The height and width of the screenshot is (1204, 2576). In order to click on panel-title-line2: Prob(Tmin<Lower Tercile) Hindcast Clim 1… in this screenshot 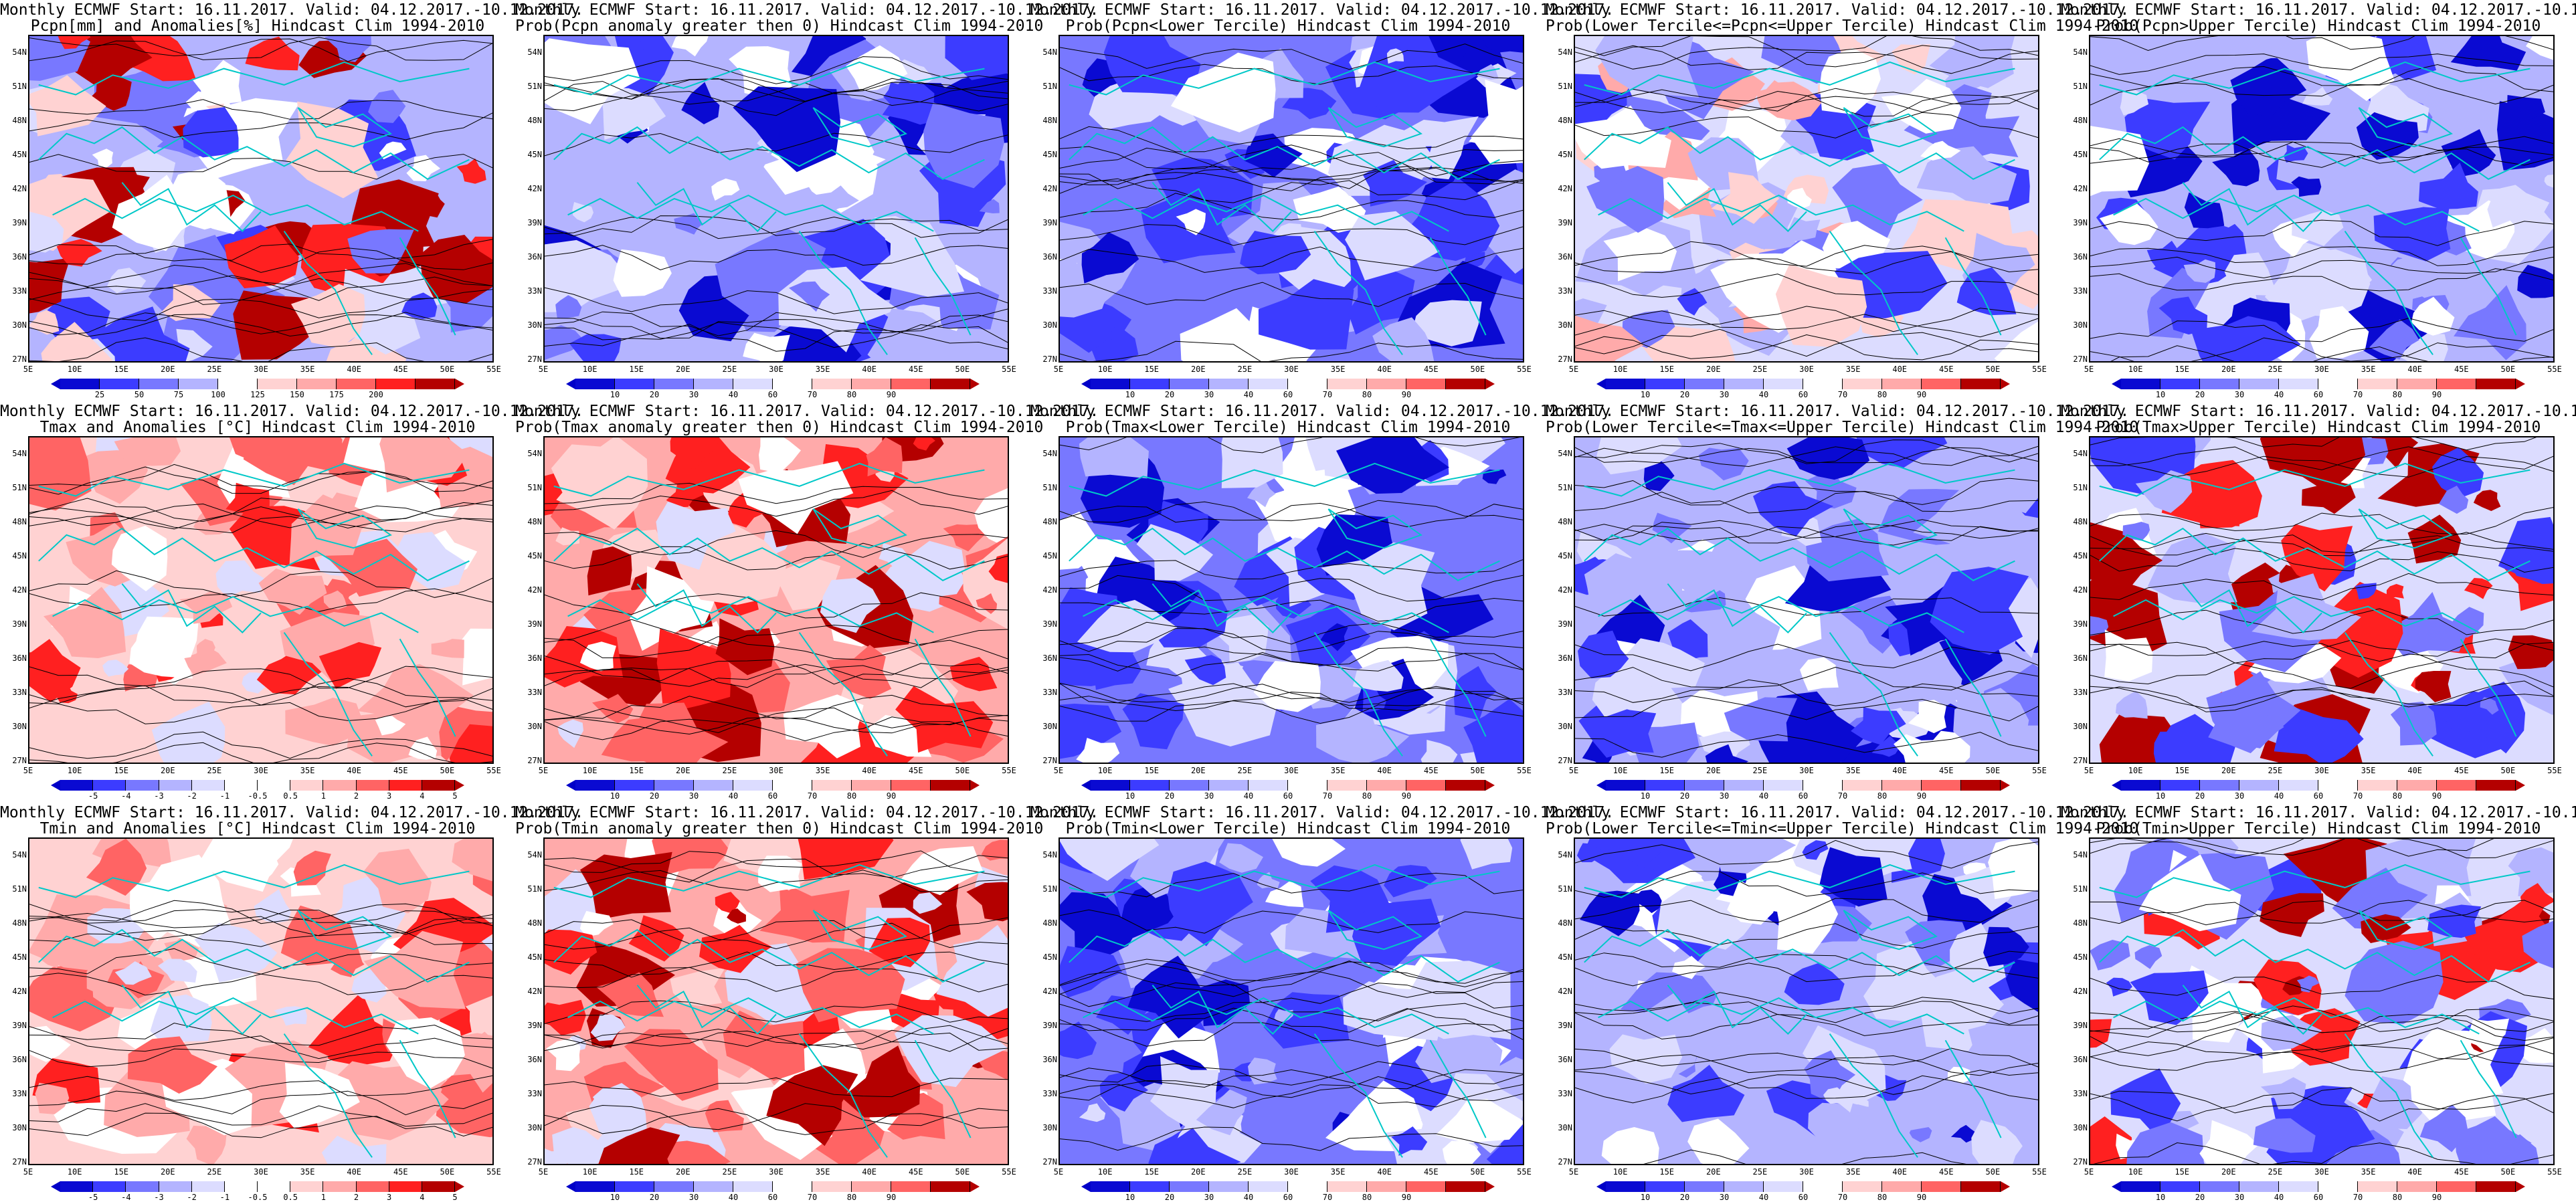, I will do `click(1288, 828)`.